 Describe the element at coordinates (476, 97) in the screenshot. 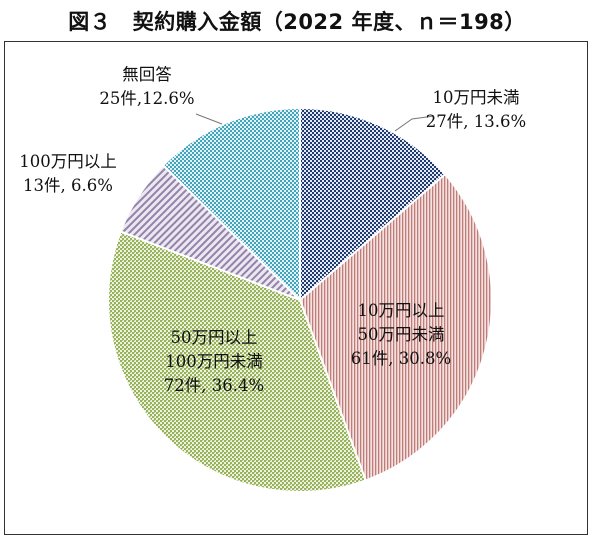

I see `slice-label-1-line-1: 10万円未満` at that location.